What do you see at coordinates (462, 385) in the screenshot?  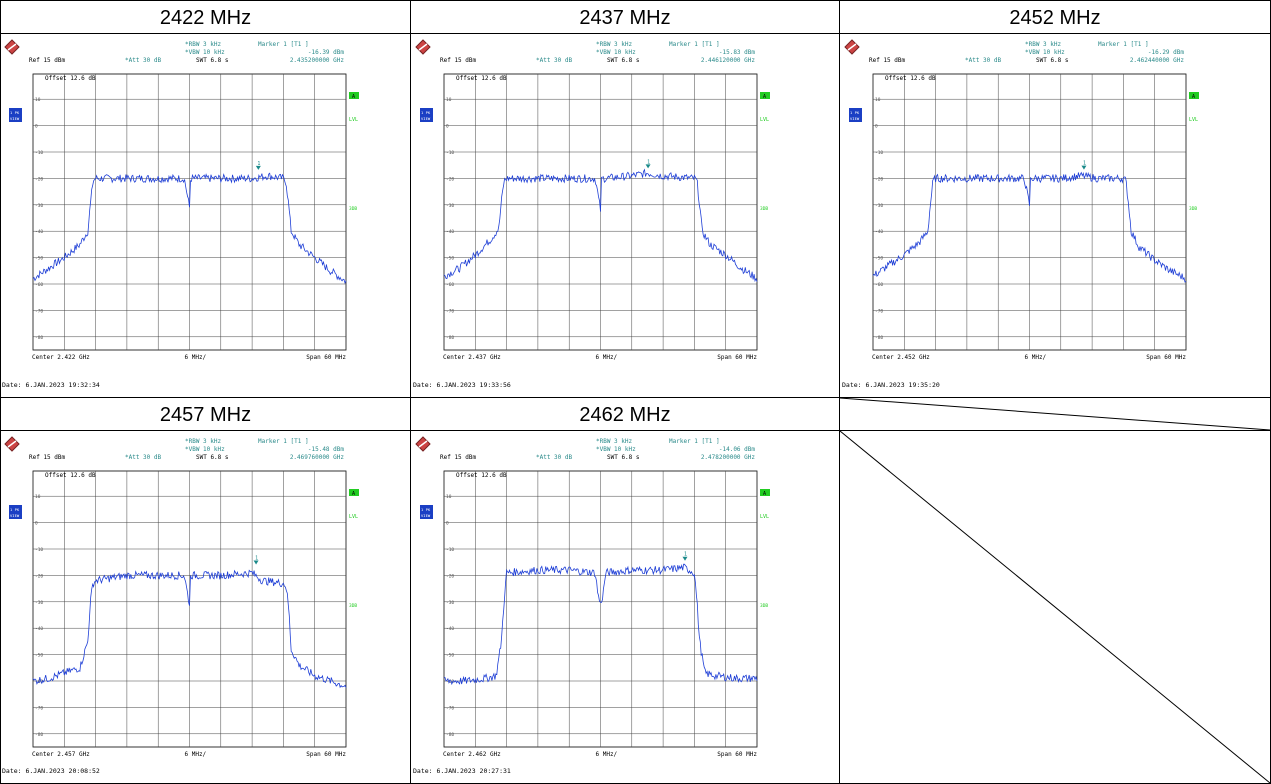 I see `date-stamp: Date: 6.JAN.2023 19:33:56` at bounding box center [462, 385].